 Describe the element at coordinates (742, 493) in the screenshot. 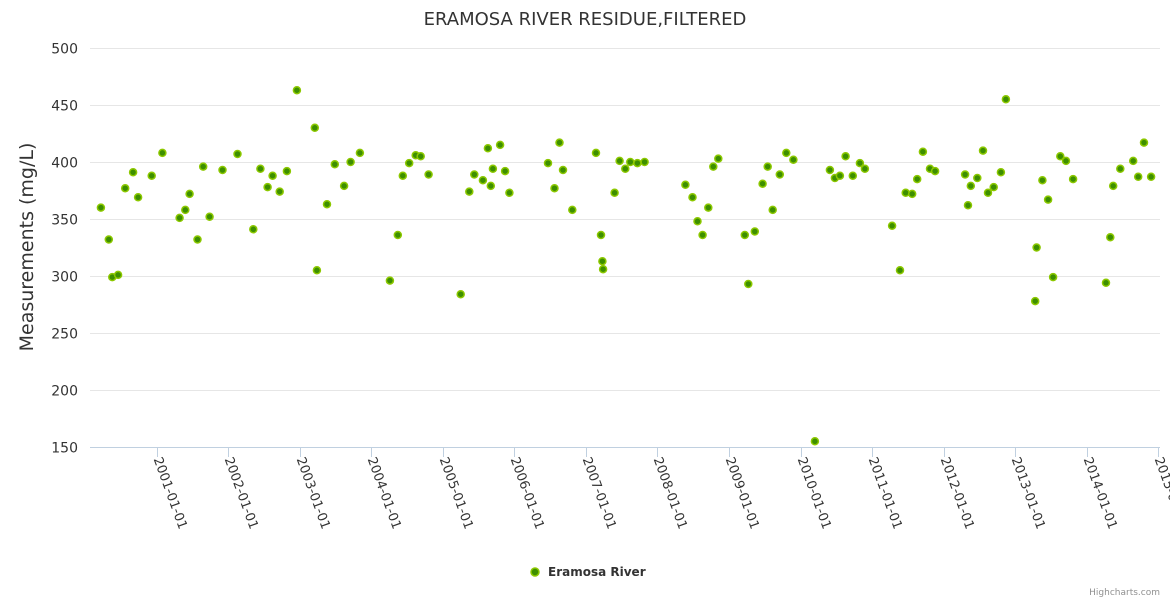

I see `x-tick-label: 2009-01-01` at that location.